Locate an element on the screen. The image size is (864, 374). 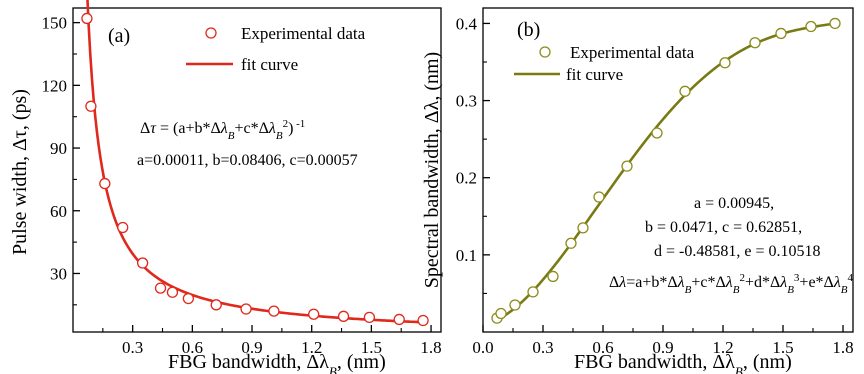
y-tick-label: 0.4 is located at coordinates (467, 23).